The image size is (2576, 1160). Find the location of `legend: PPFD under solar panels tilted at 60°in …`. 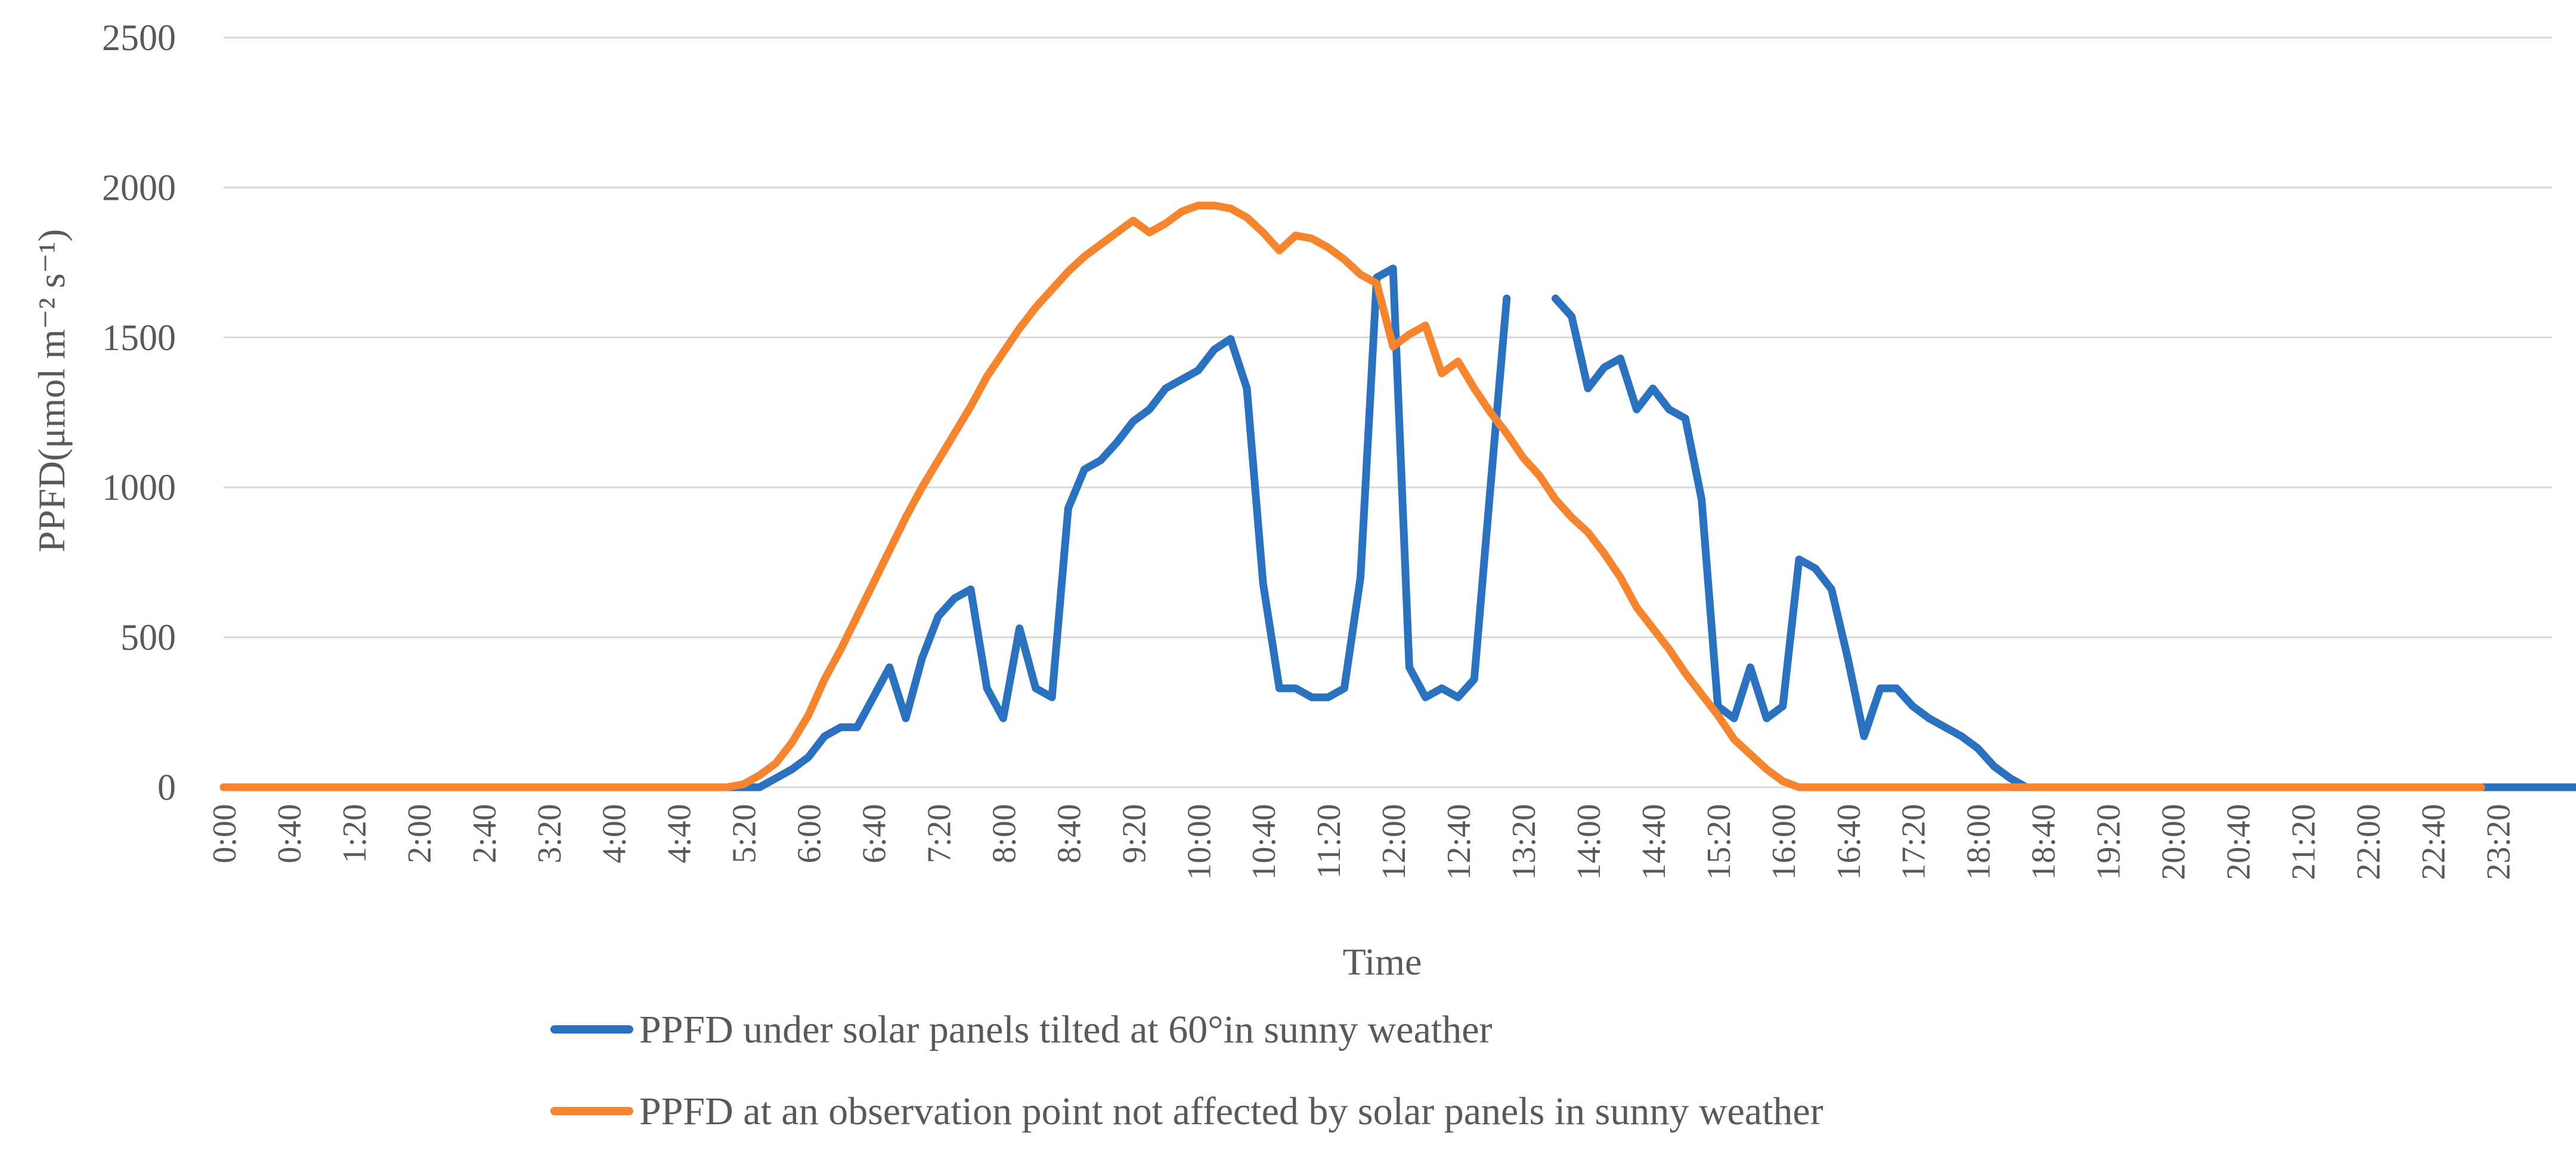

legend: PPFD under solar panels tilted at 60°in … is located at coordinates (1186, 1070).